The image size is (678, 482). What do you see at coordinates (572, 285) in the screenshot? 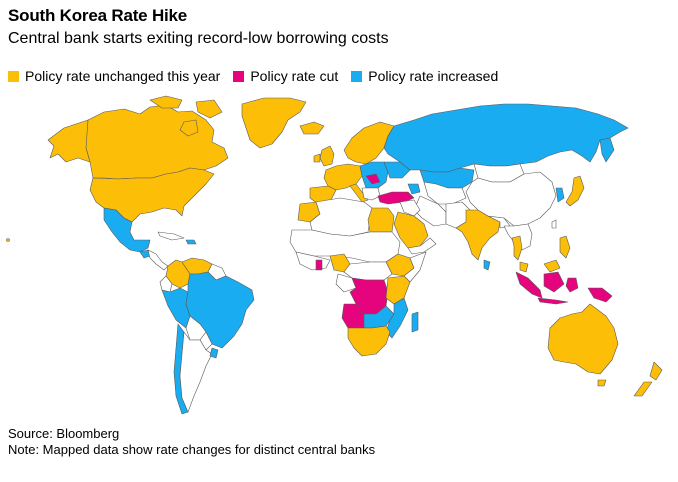
I see `map-region-indonesia-sulawesi` at bounding box center [572, 285].